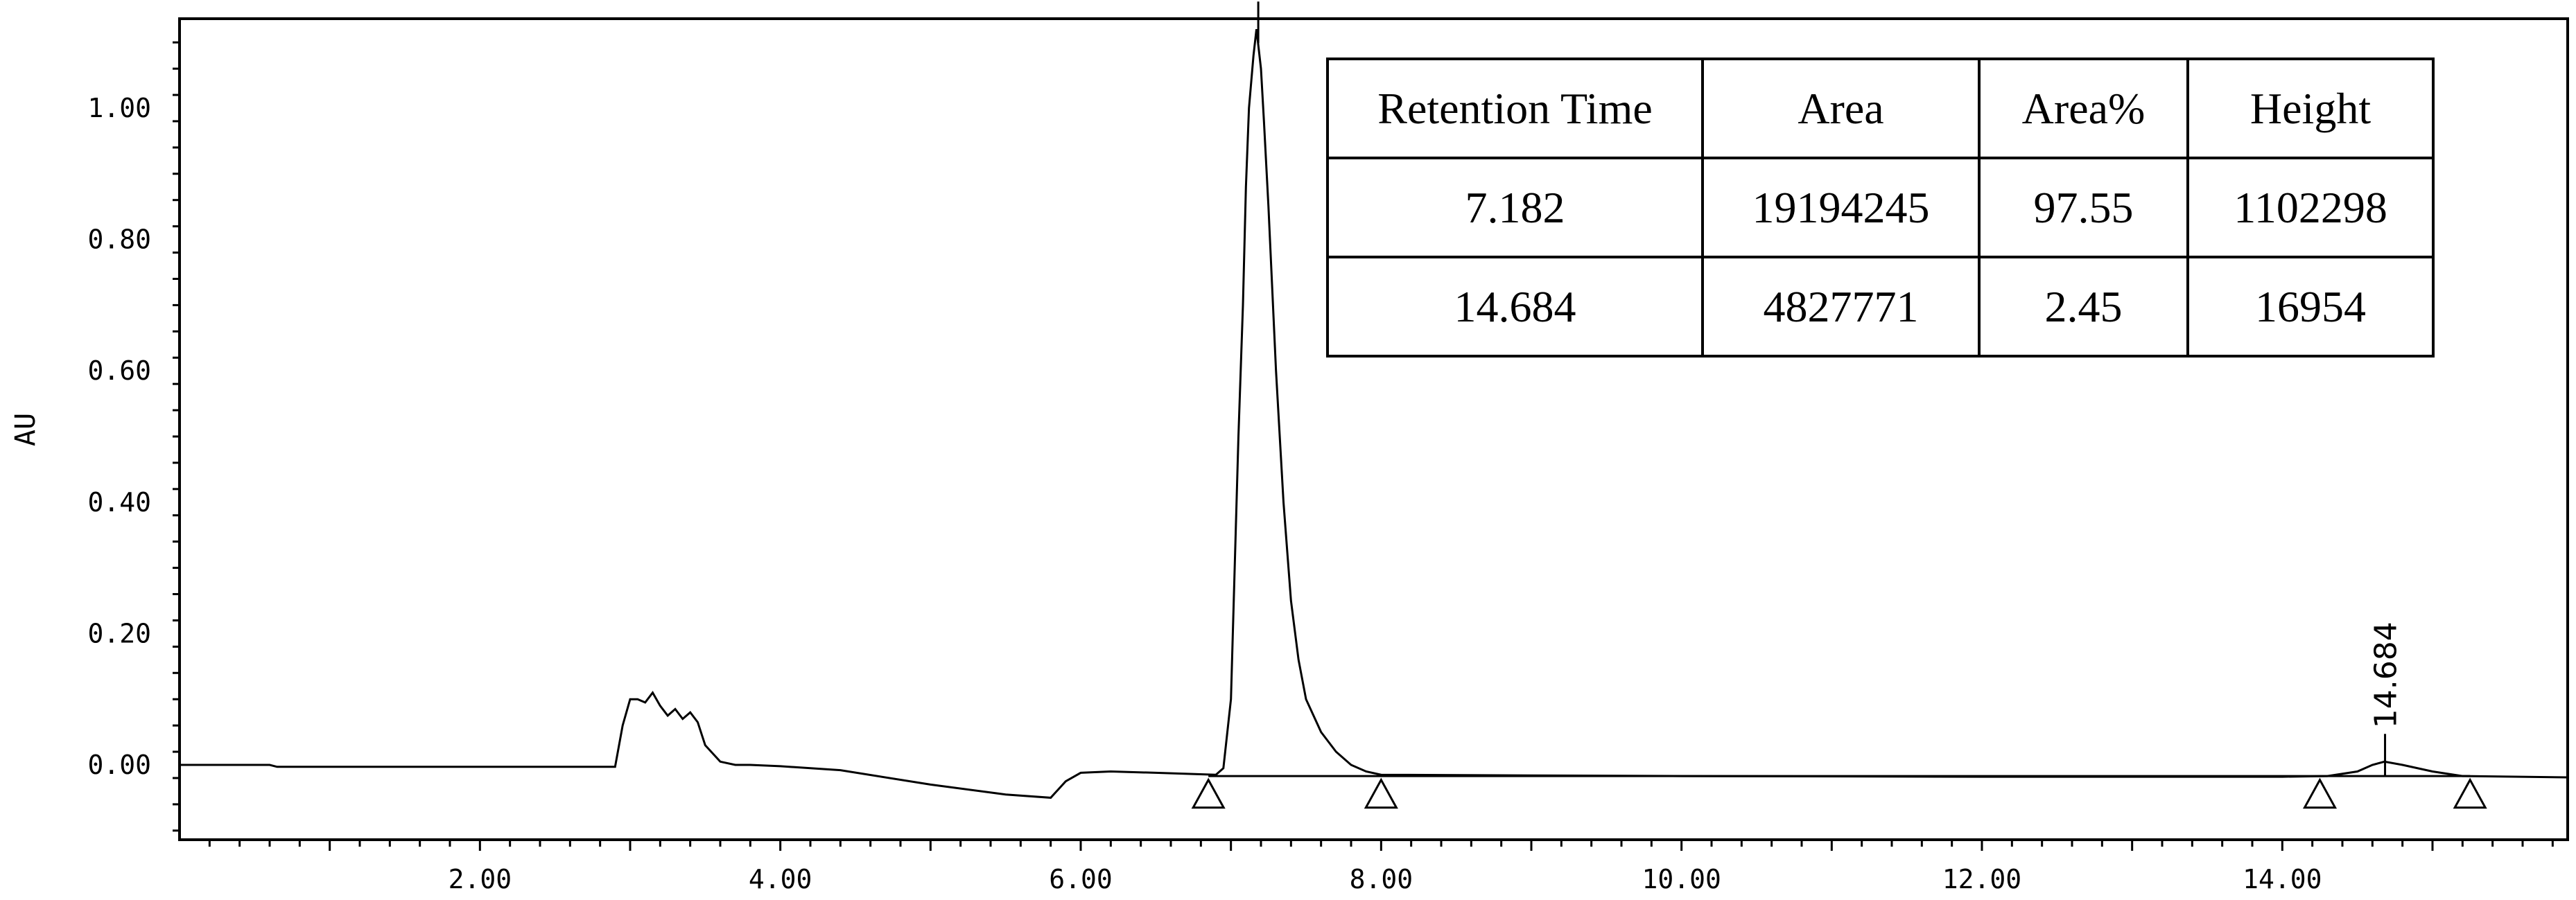  I want to click on cell-area: 19194245, so click(1841, 207).